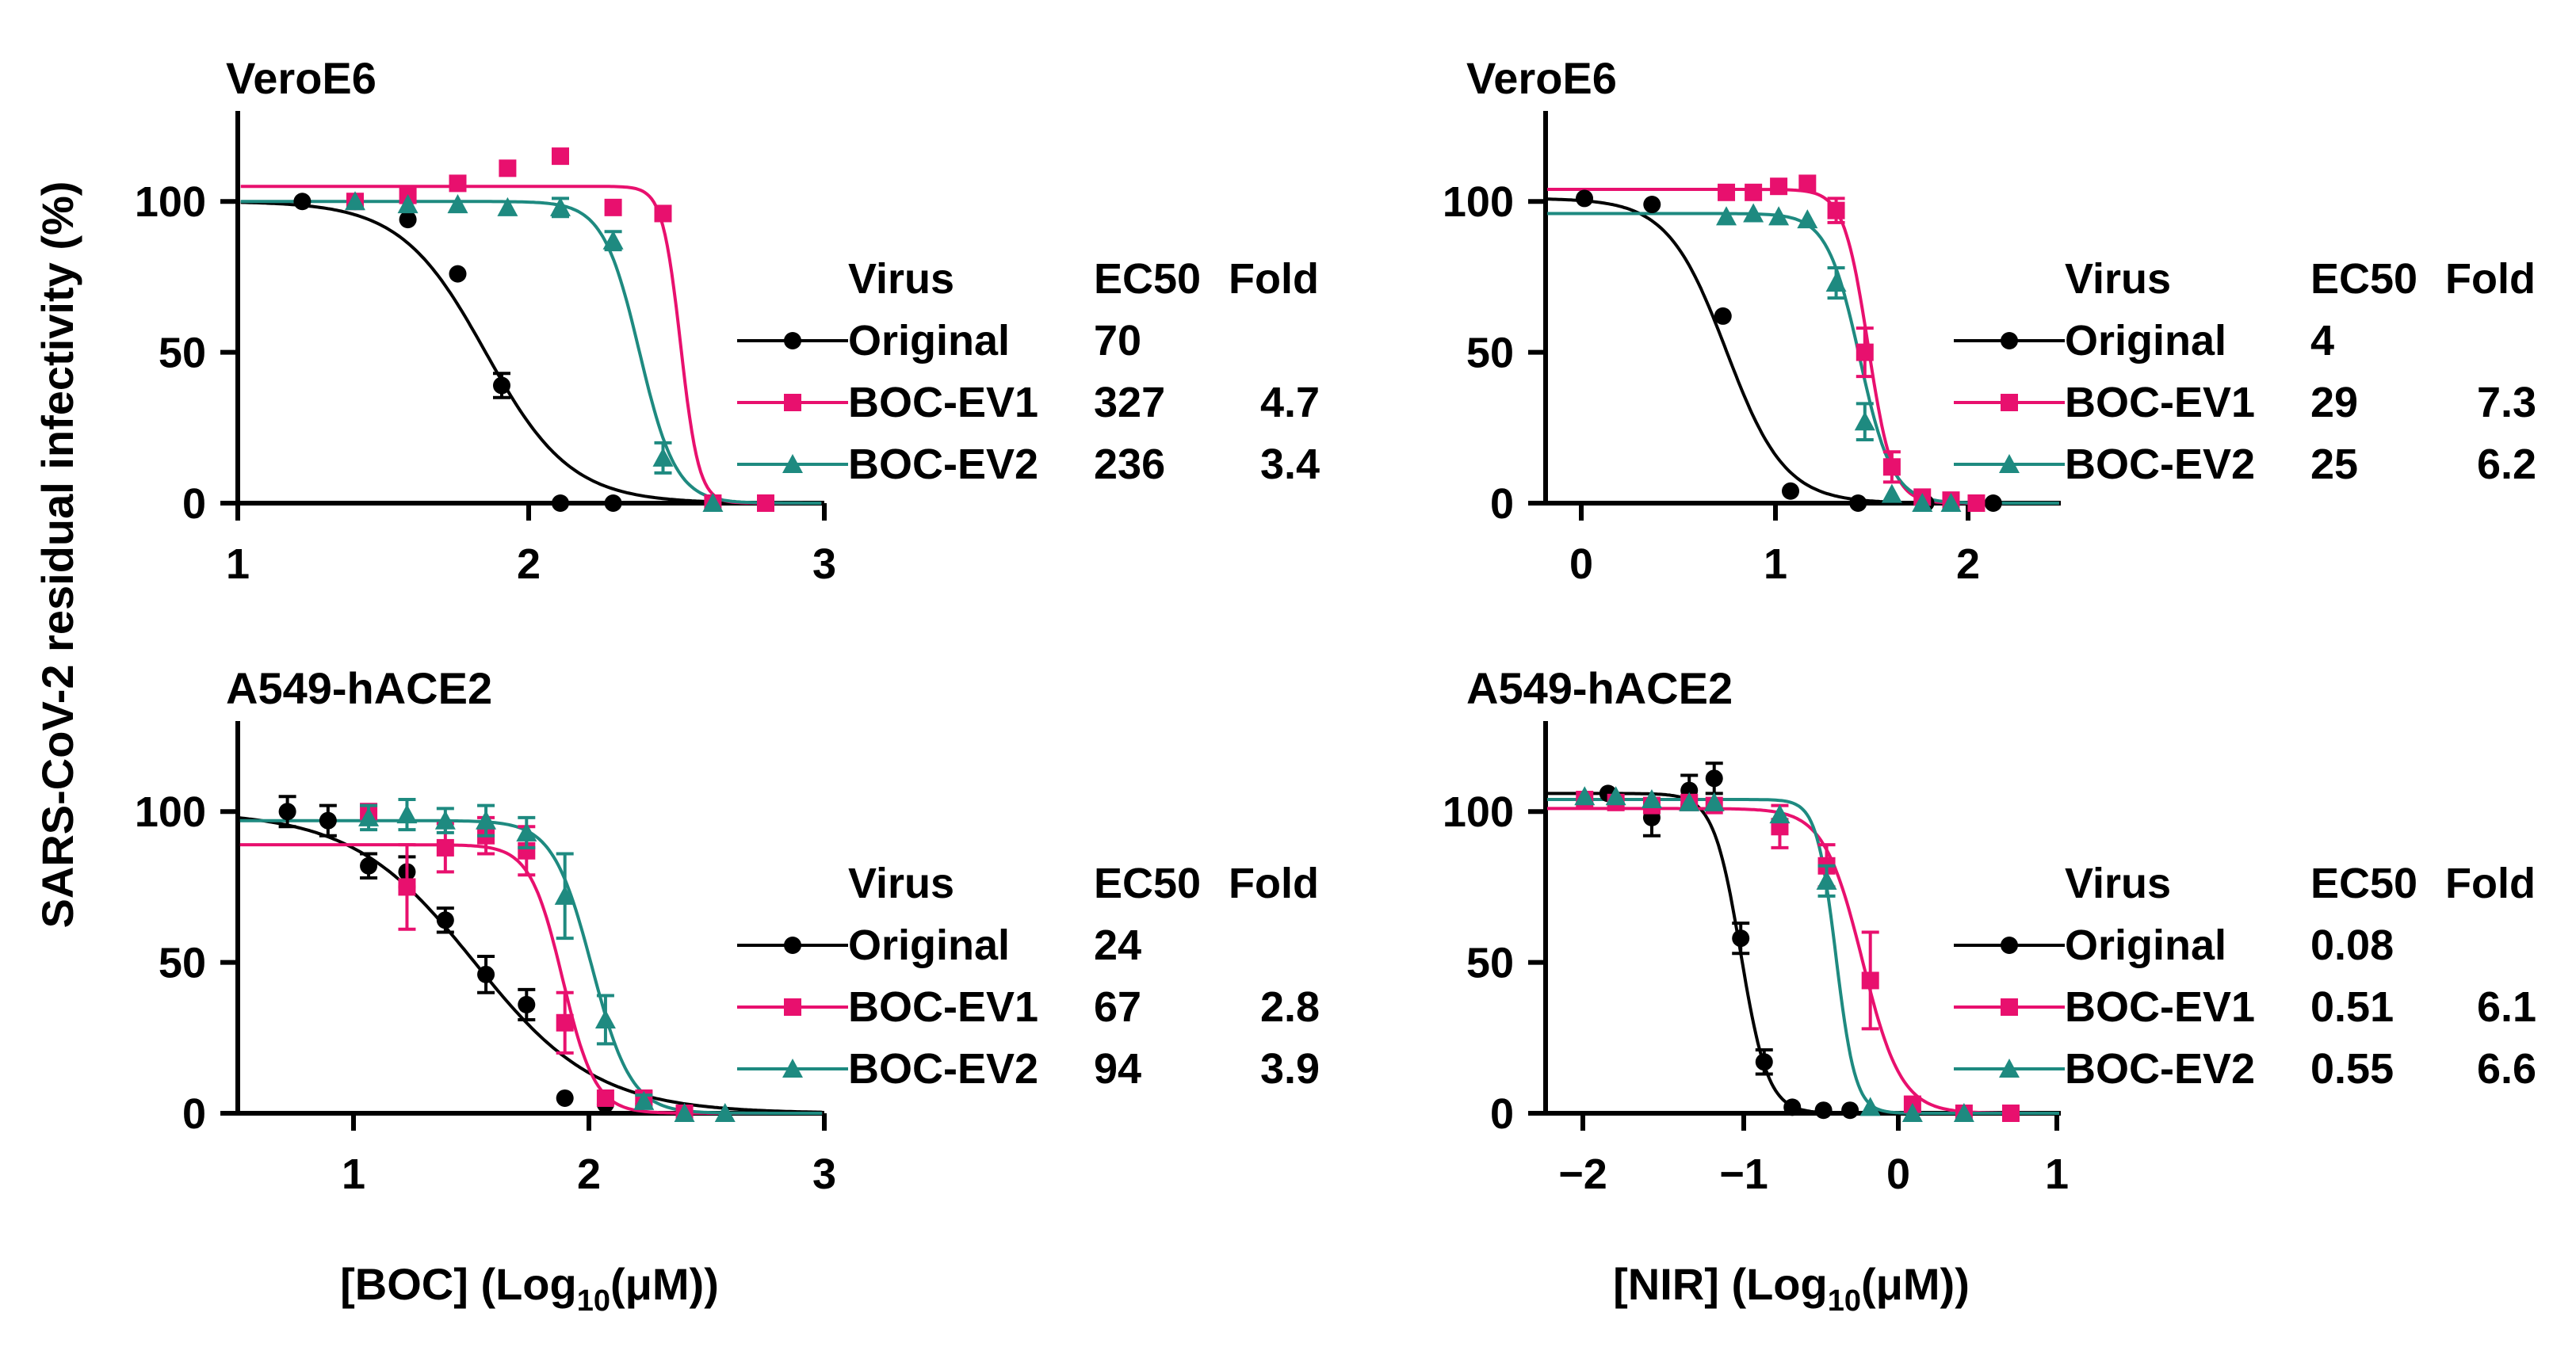  What do you see at coordinates (1290, 464) in the screenshot?
I see `legend-fold: 3.4` at bounding box center [1290, 464].